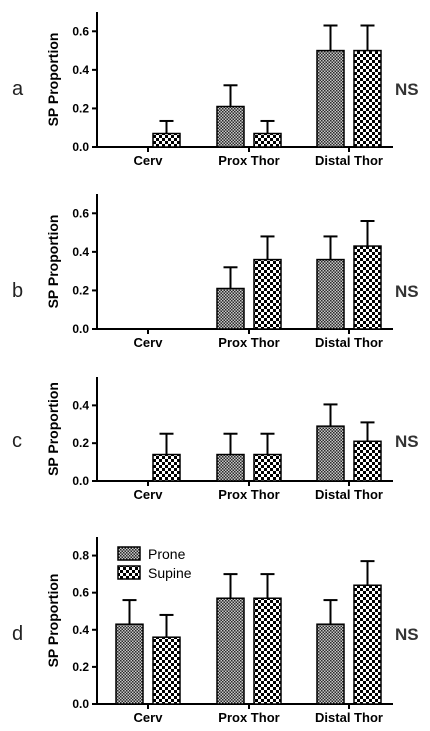 The height and width of the screenshot is (731, 430). I want to click on legend-swatch-prone, so click(129, 553).